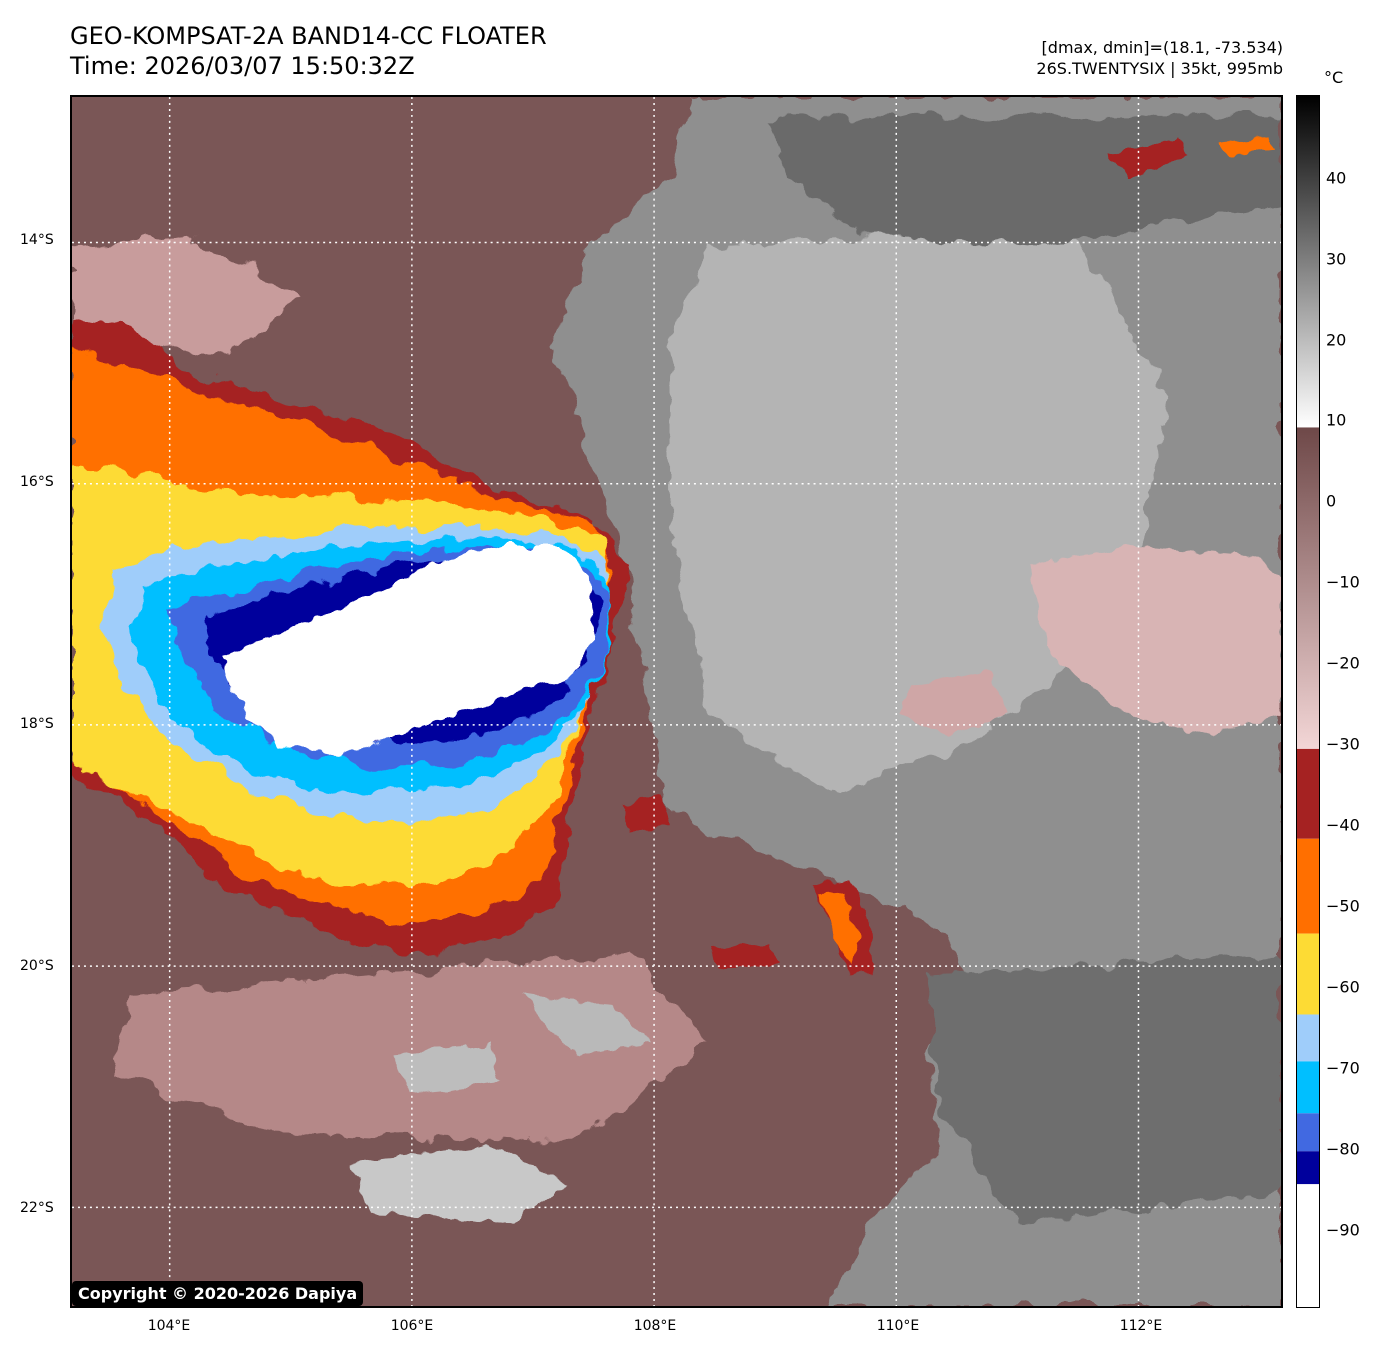 The width and height of the screenshot is (1388, 1359). I want to click on lon-label-106e: 106°E, so click(412, 1326).